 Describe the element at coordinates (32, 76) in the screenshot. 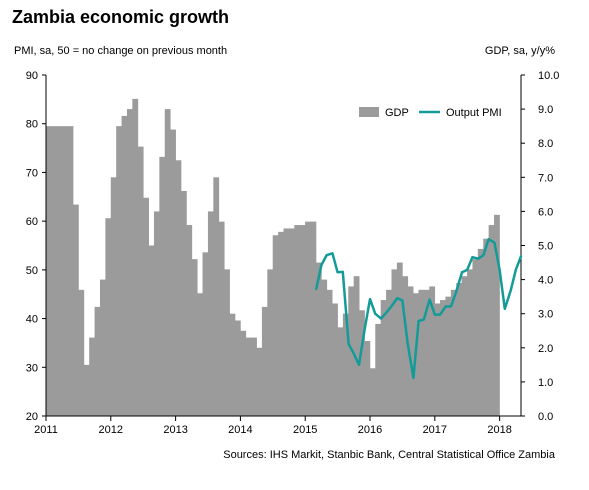

I see `left-tick-label: 90` at that location.